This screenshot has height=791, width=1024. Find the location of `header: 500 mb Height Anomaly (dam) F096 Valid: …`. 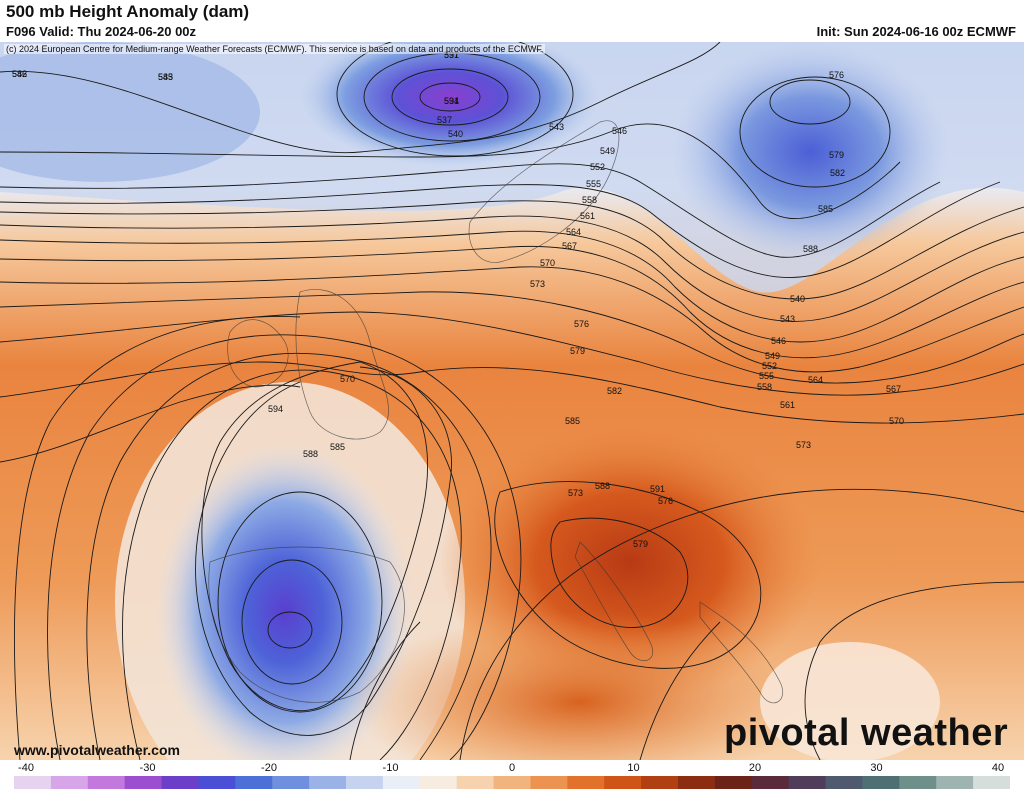

header: 500 mb Height Anomaly (dam) F096 Valid: … is located at coordinates (512, 21).